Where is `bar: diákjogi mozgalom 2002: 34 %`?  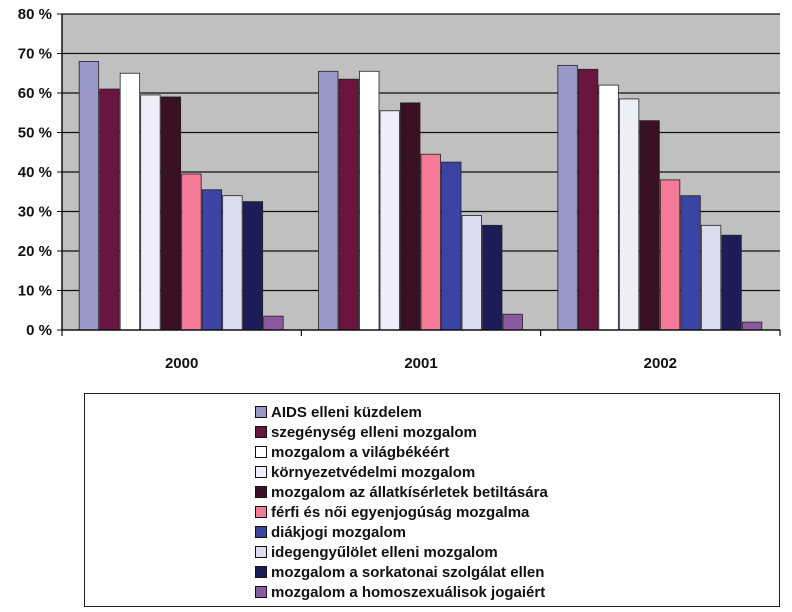 bar: diákjogi mozgalom 2002: 34 % is located at coordinates (690, 263).